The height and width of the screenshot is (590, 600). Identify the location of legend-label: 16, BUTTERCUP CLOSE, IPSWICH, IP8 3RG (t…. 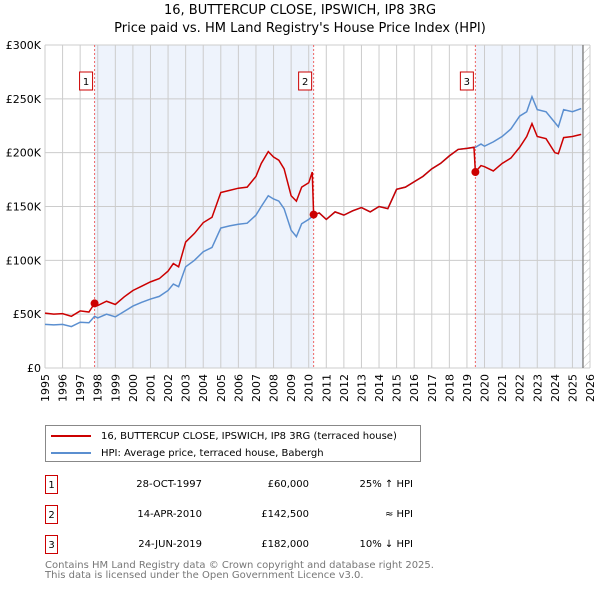
(249, 436).